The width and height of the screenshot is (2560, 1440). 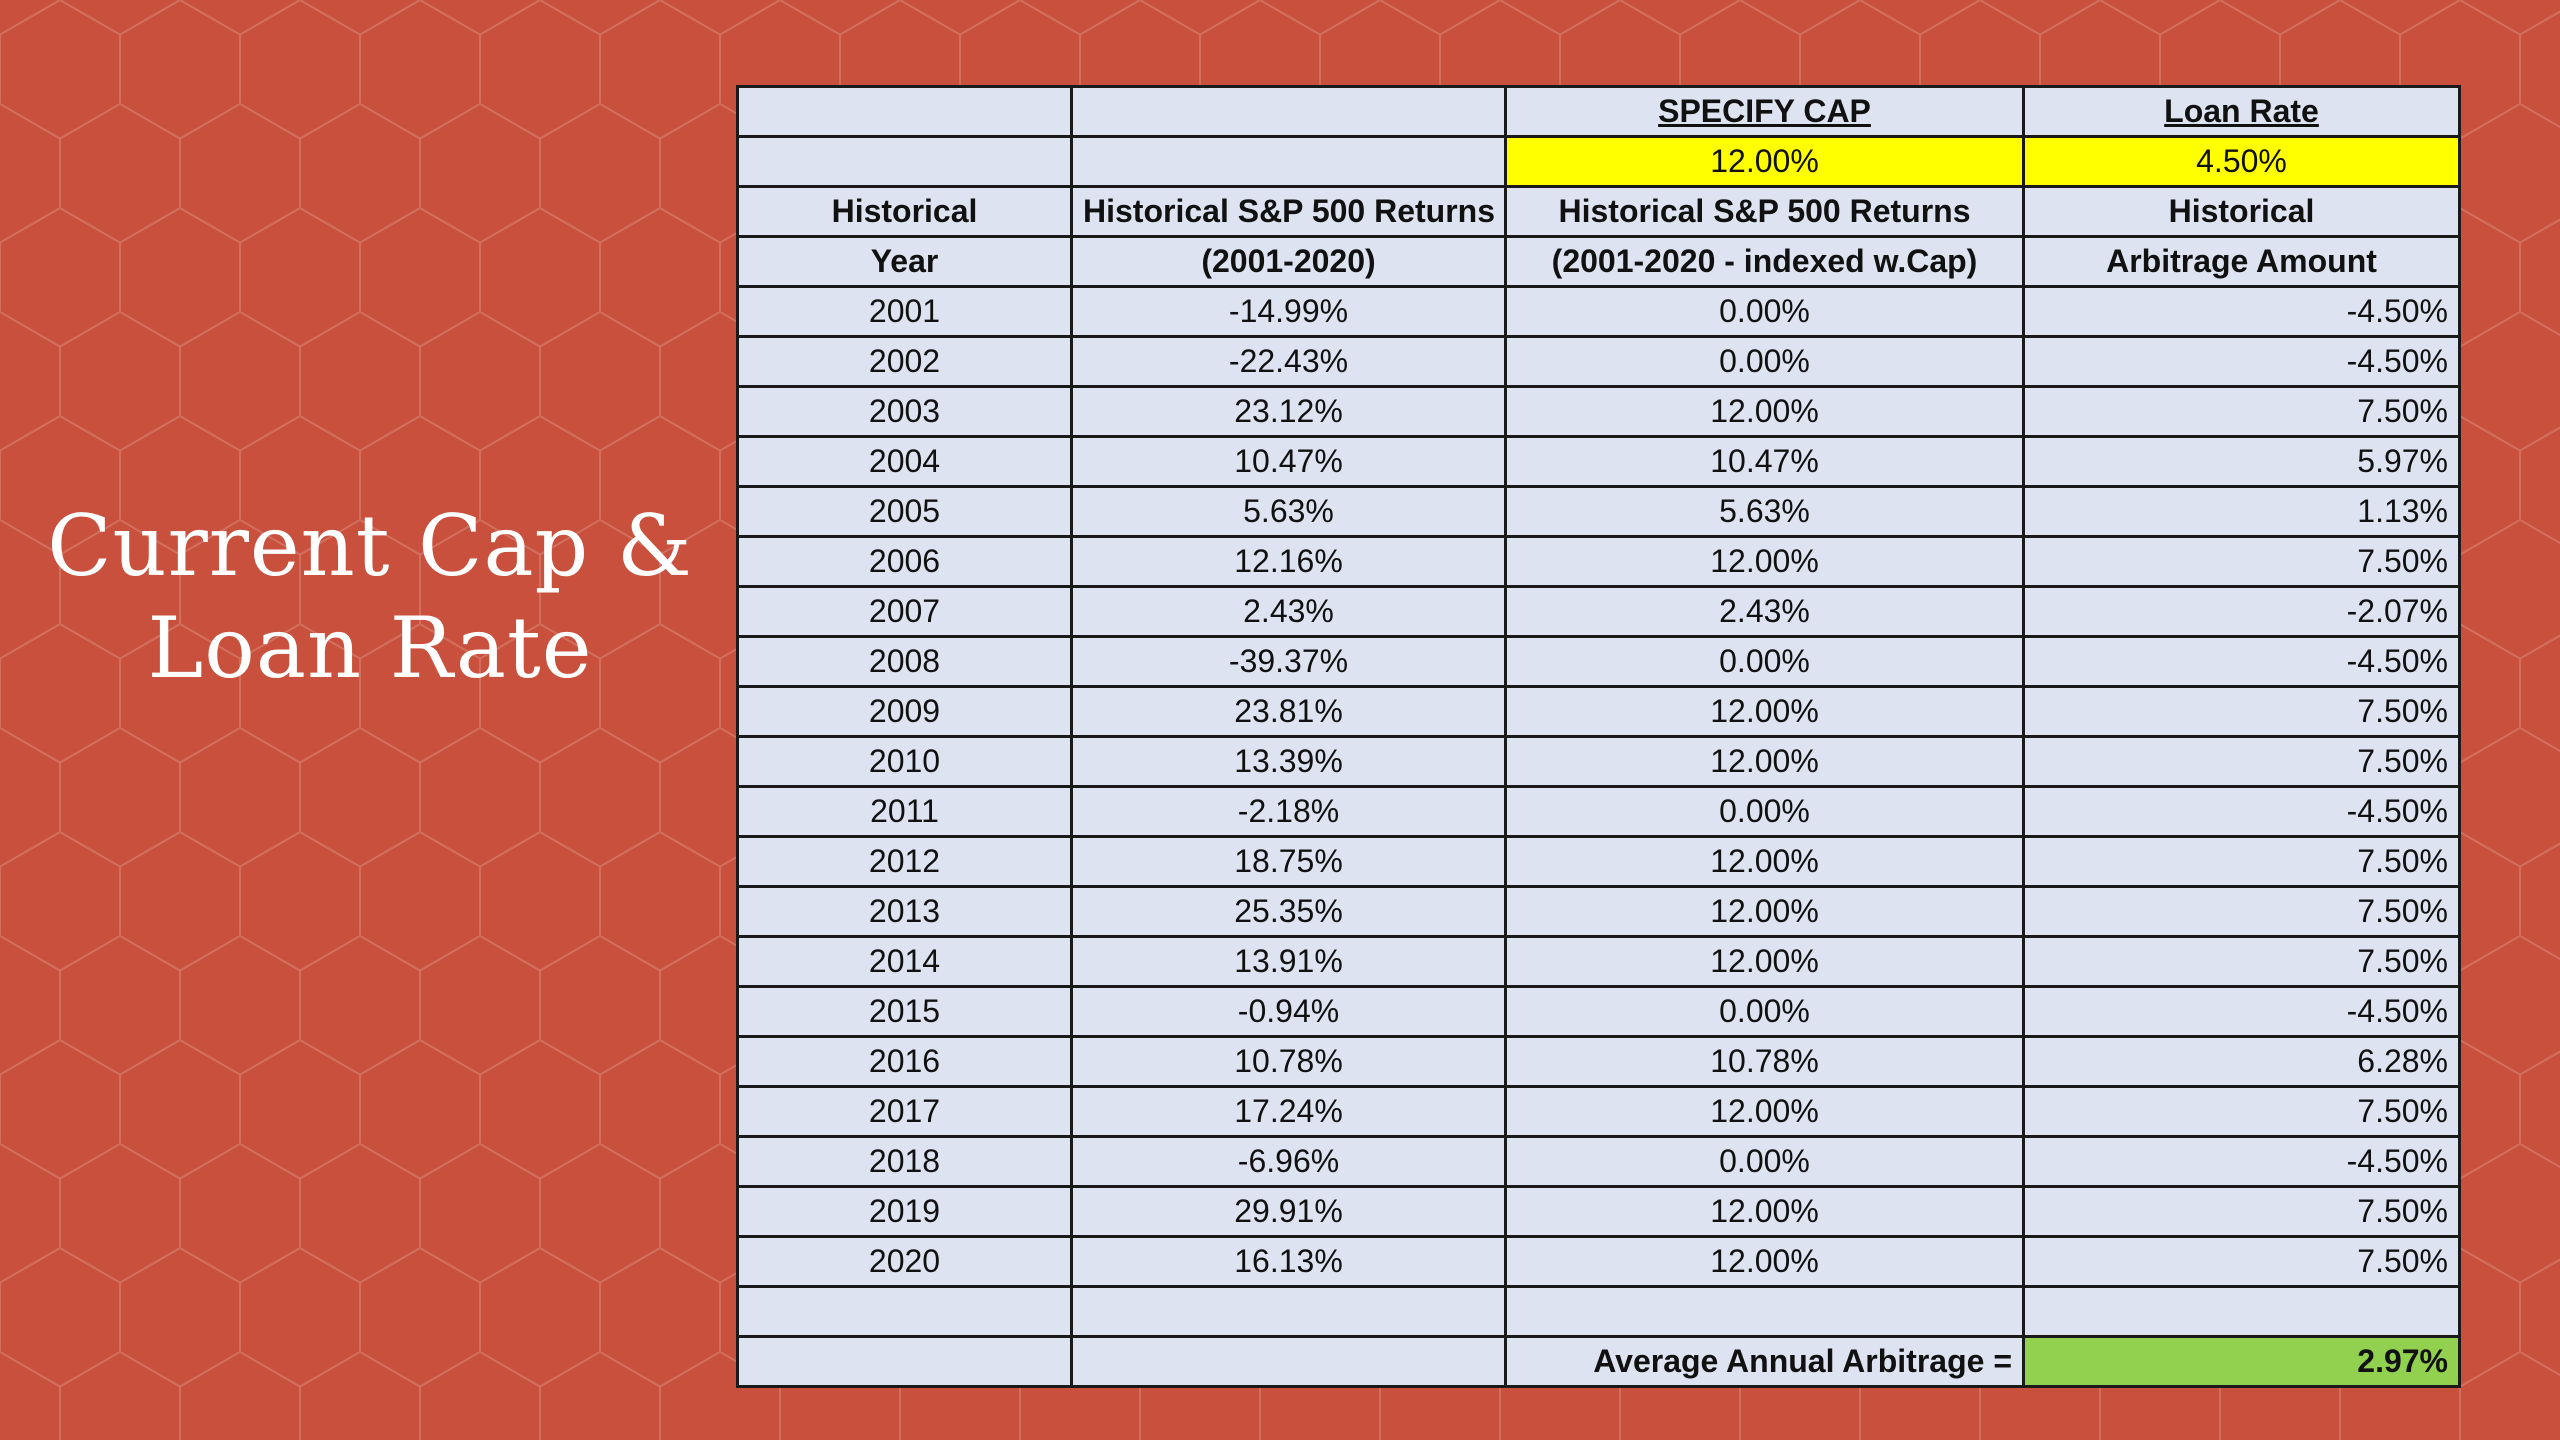 What do you see at coordinates (1288, 861) in the screenshot?
I see `sp-return-cell: 18.75%` at bounding box center [1288, 861].